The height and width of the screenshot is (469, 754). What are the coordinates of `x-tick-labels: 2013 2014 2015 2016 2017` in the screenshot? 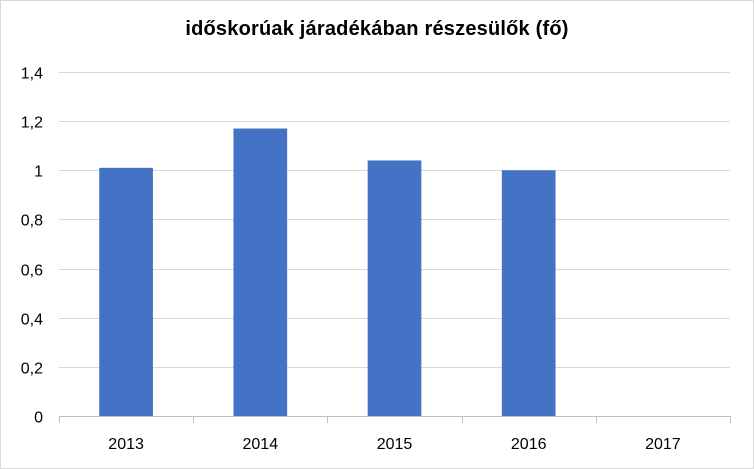 It's located at (394, 444).